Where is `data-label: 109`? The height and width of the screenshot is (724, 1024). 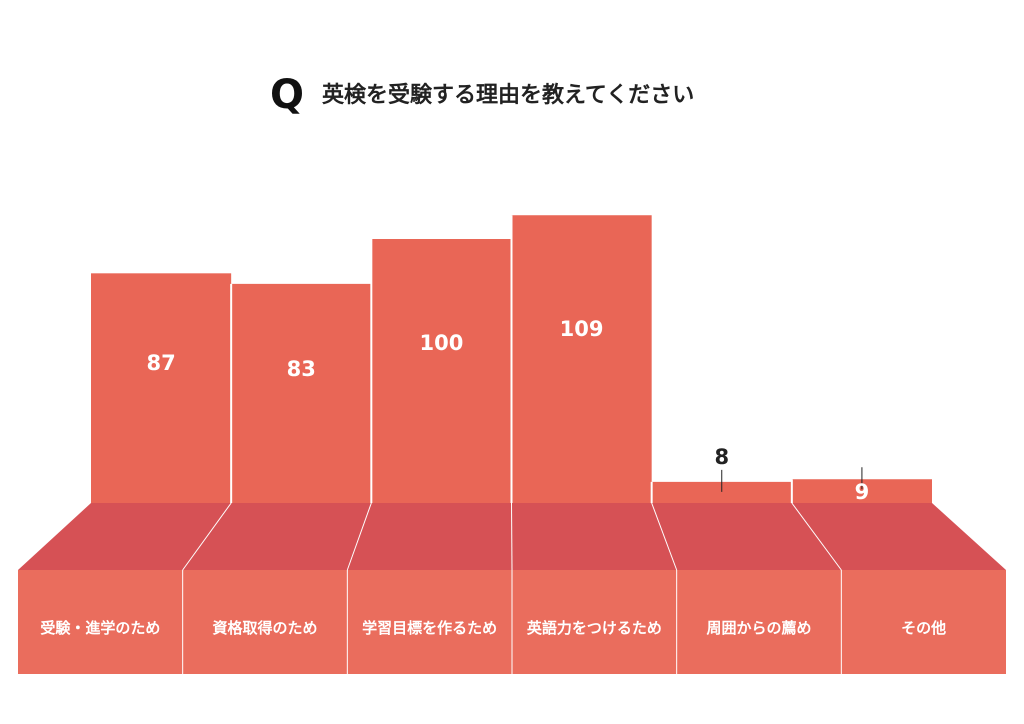
data-label: 109 is located at coordinates (582, 329).